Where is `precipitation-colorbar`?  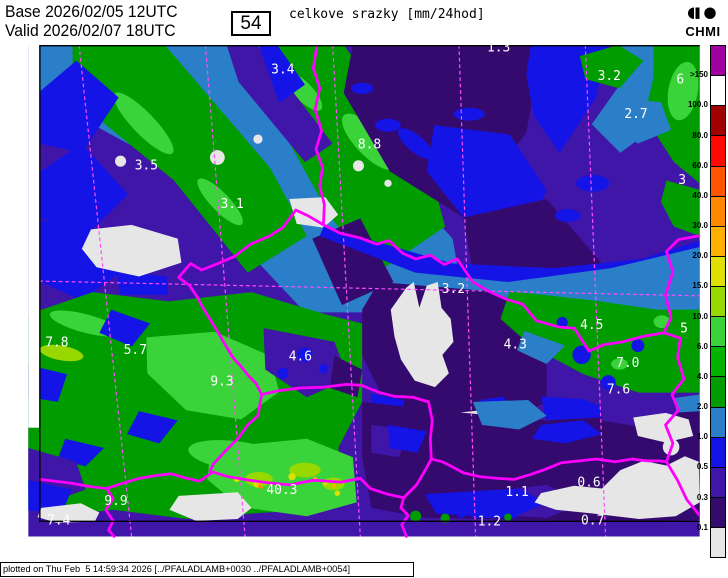
precipitation-colorbar is located at coordinates (718, 301).